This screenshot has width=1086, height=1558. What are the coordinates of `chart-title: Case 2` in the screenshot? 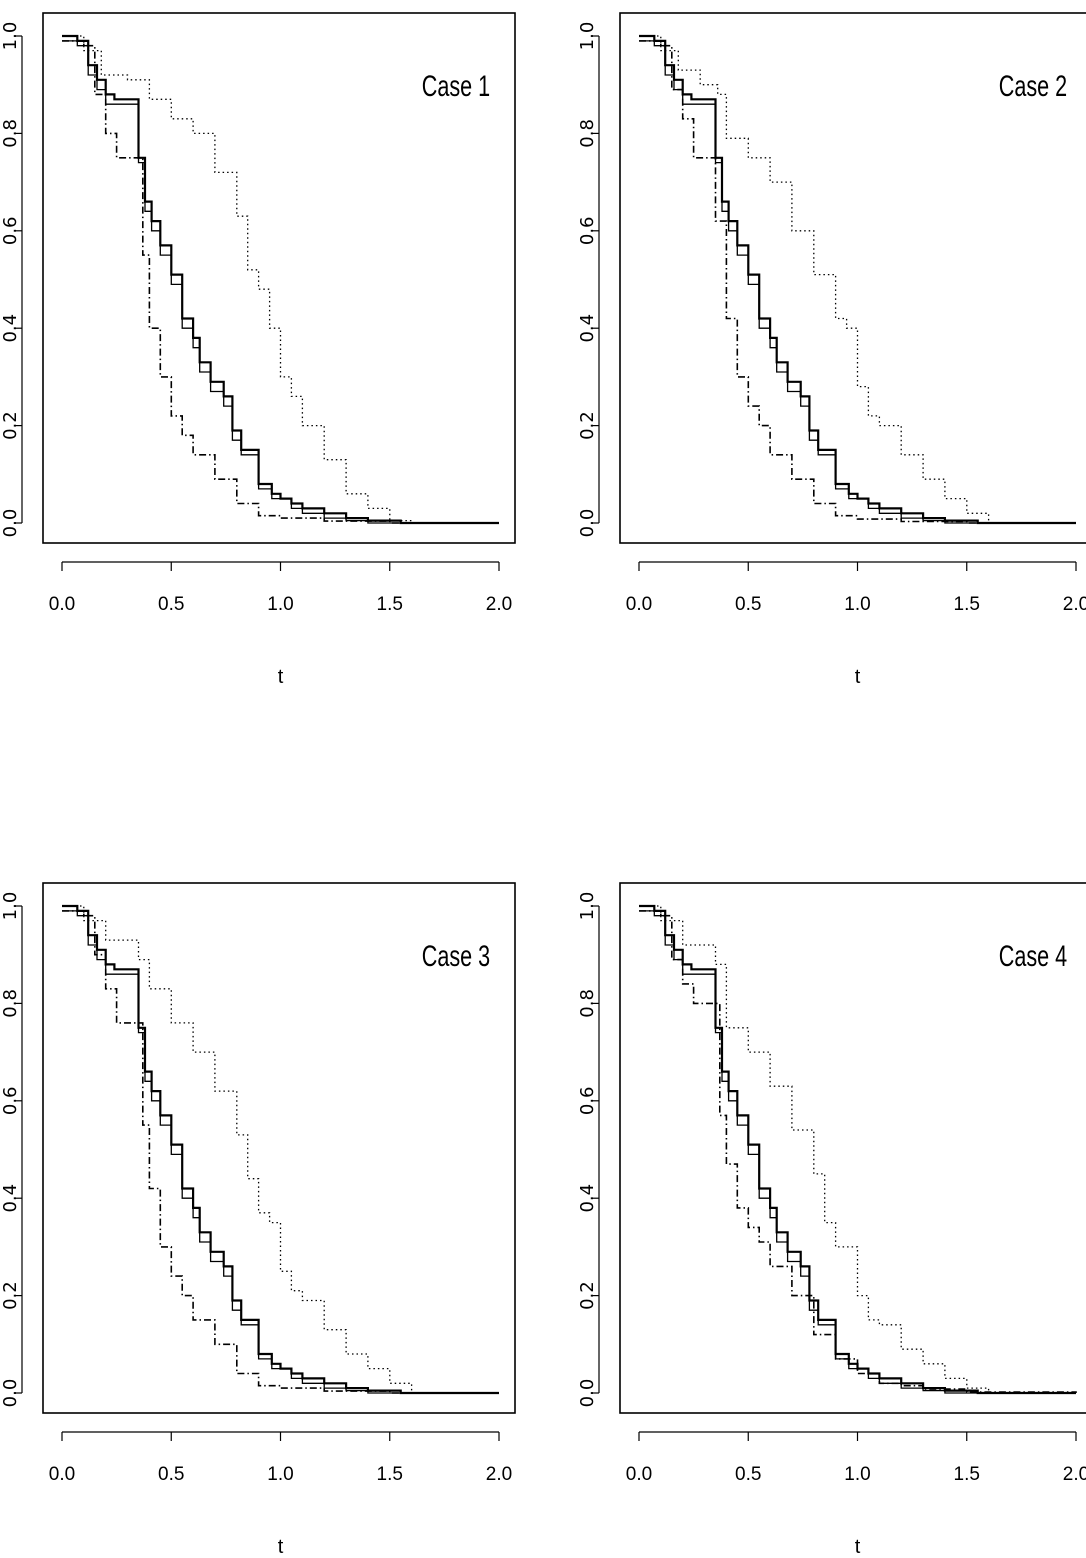 It's located at (1033, 85).